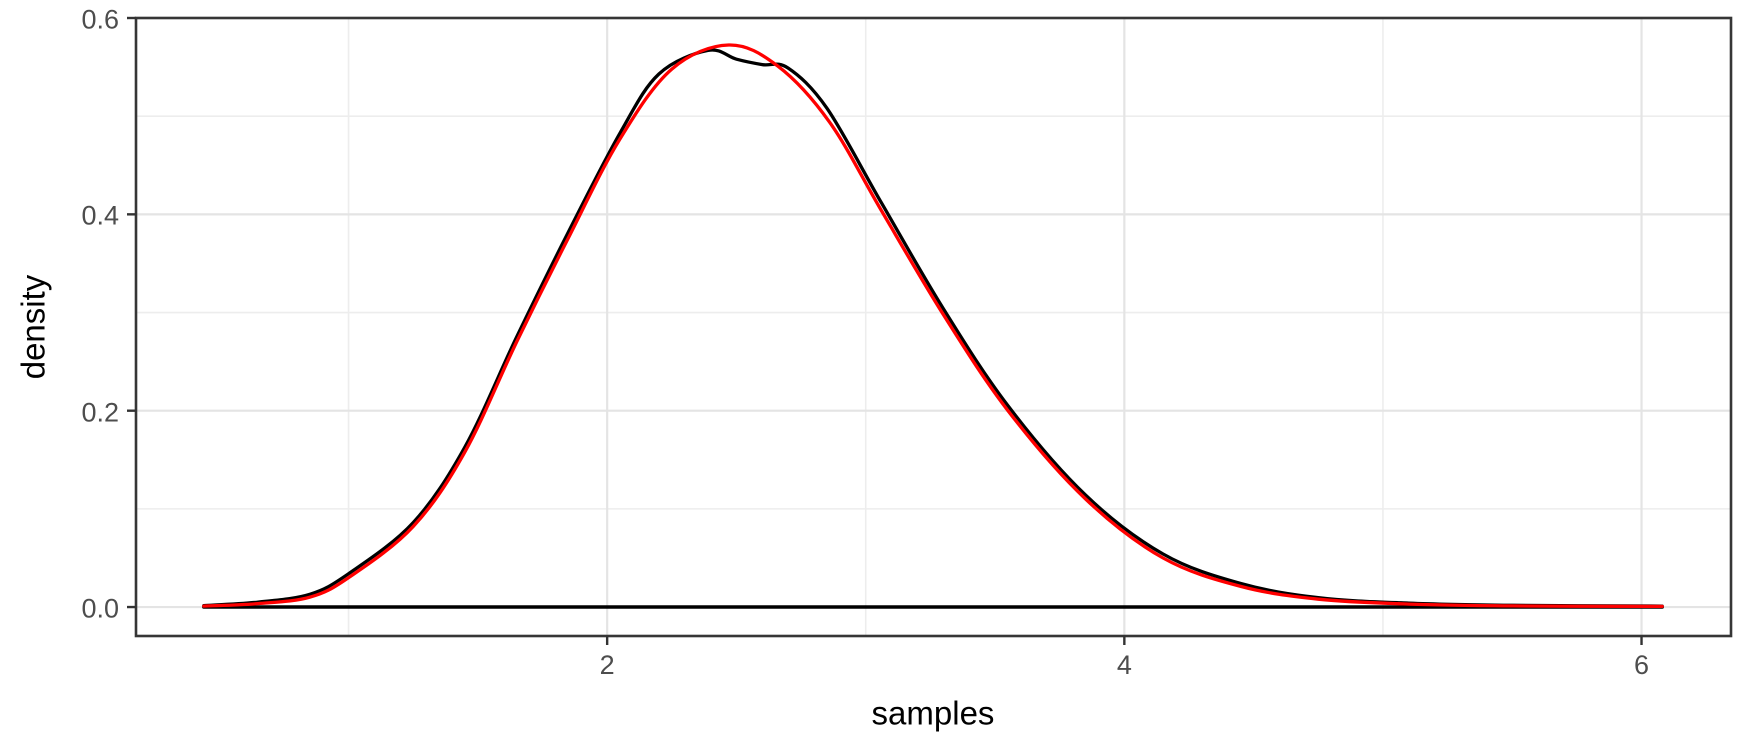  Describe the element at coordinates (100, 608) in the screenshot. I see `y-tick-label: 0.0` at that location.